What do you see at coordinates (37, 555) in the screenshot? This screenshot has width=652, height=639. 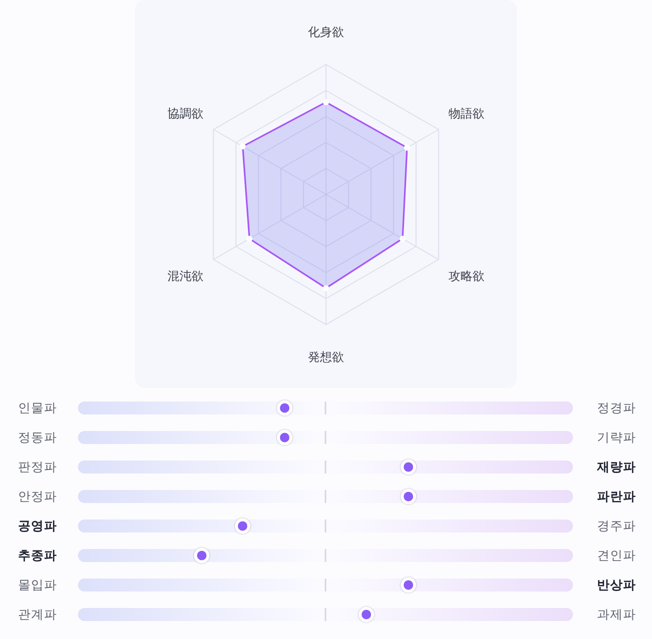 I see `y-tick-label: 추종파` at bounding box center [37, 555].